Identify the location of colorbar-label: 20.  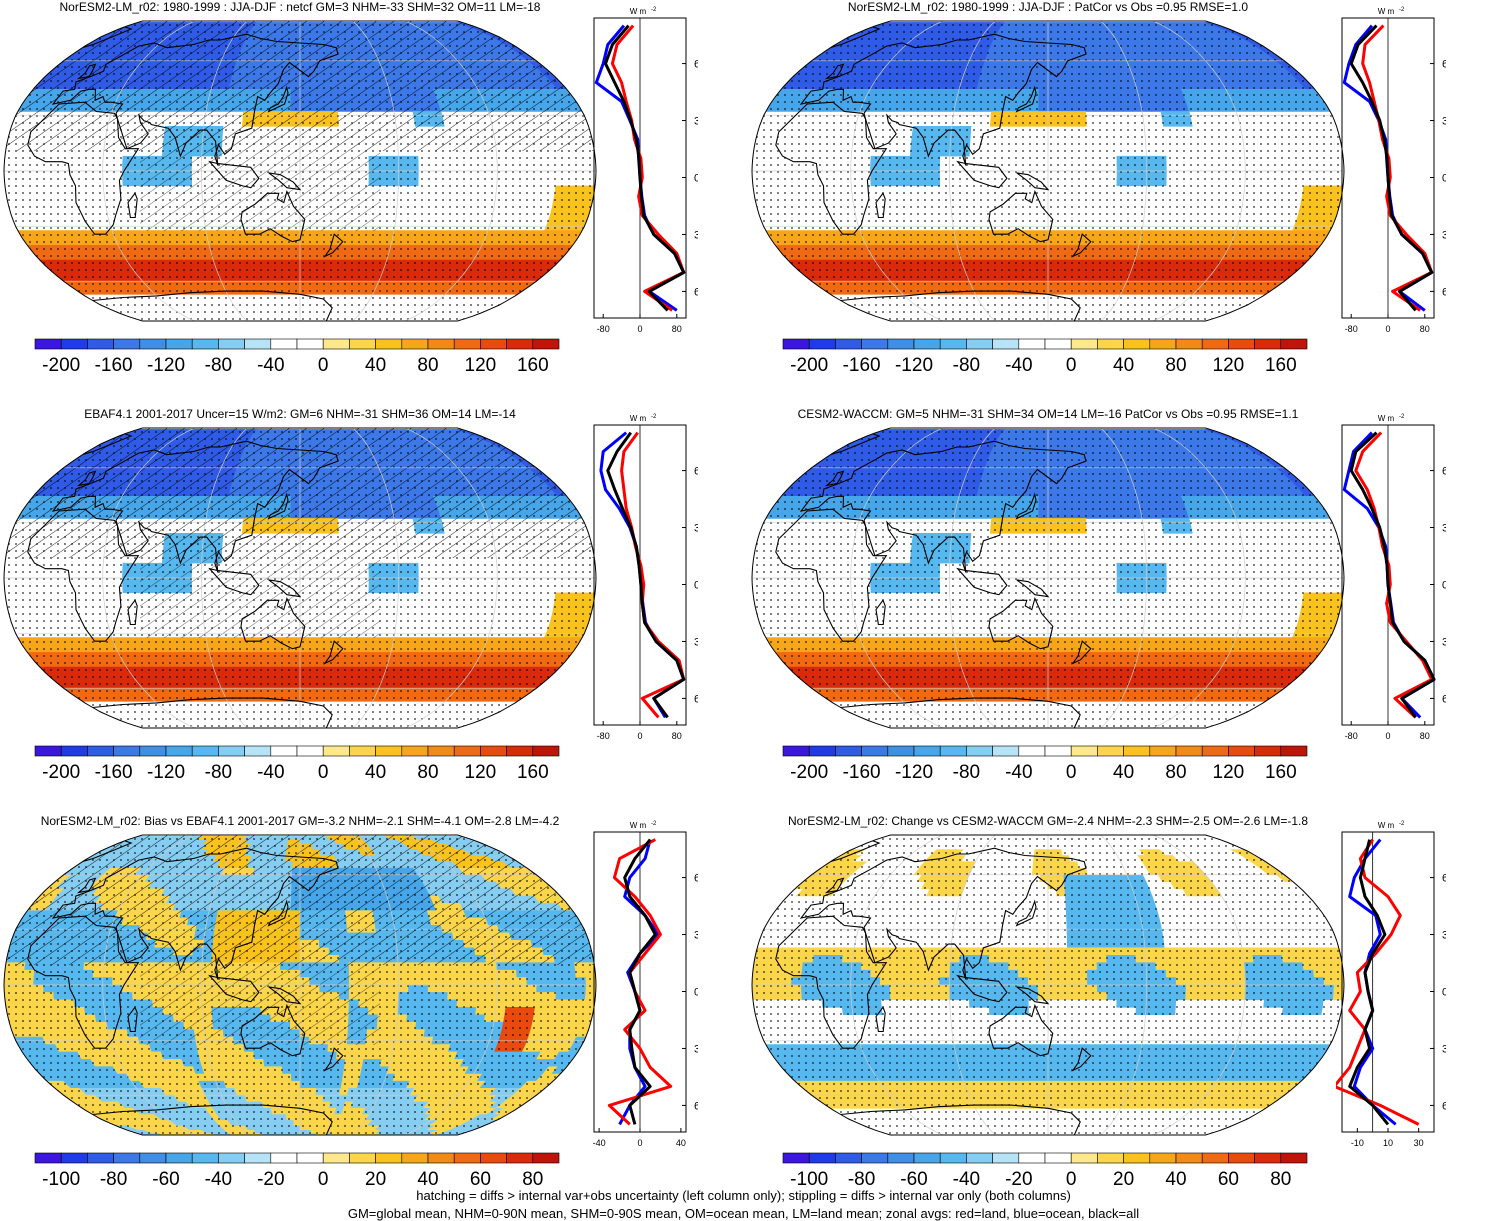
(375, 1179).